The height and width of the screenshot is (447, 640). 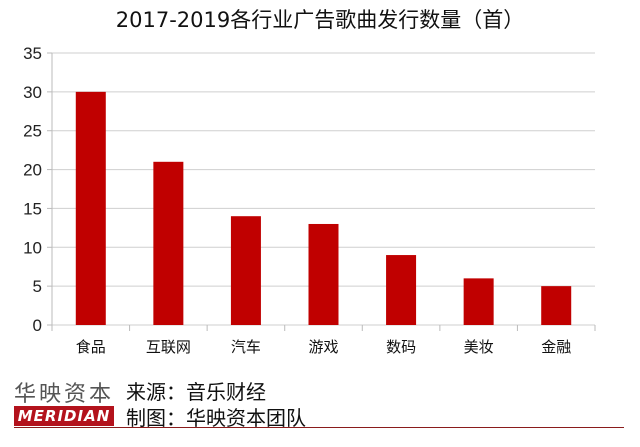 I want to click on bar-数码, so click(x=401, y=290).